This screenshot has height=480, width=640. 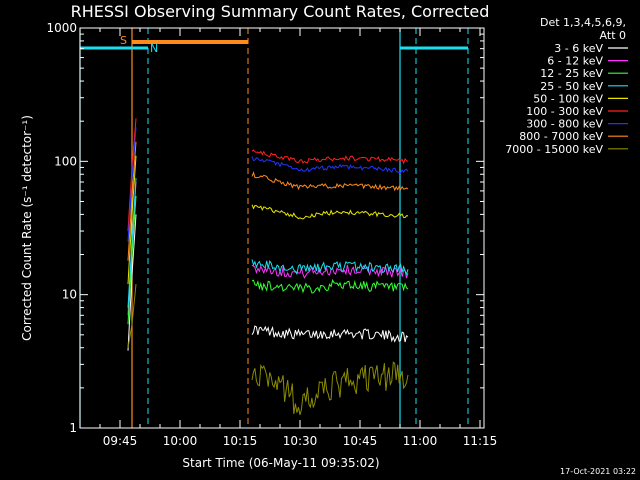 I want to click on y-tick-label: 10, so click(x=69, y=295).